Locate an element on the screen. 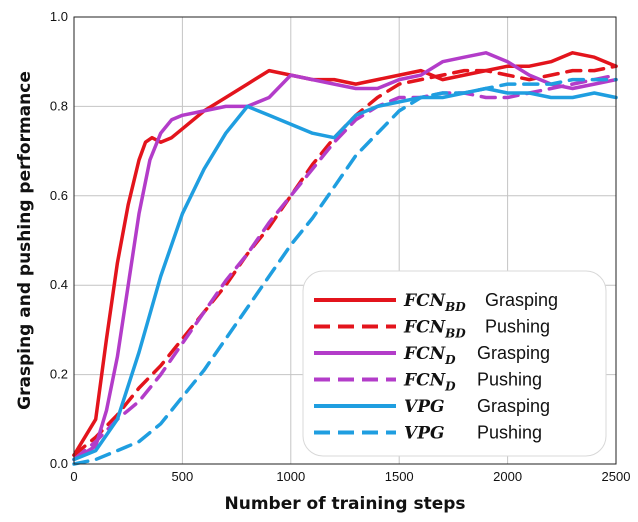 Image resolution: width=638 pixels, height=522 pixels. x-tick-label: 2000 is located at coordinates (507, 476).